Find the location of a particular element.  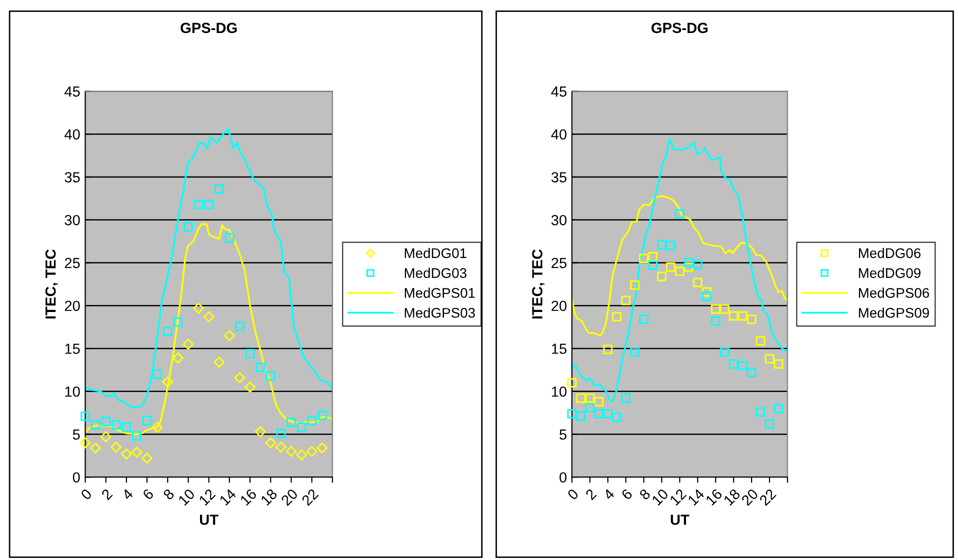

legend-label: MedDG09 is located at coordinates (889, 273).